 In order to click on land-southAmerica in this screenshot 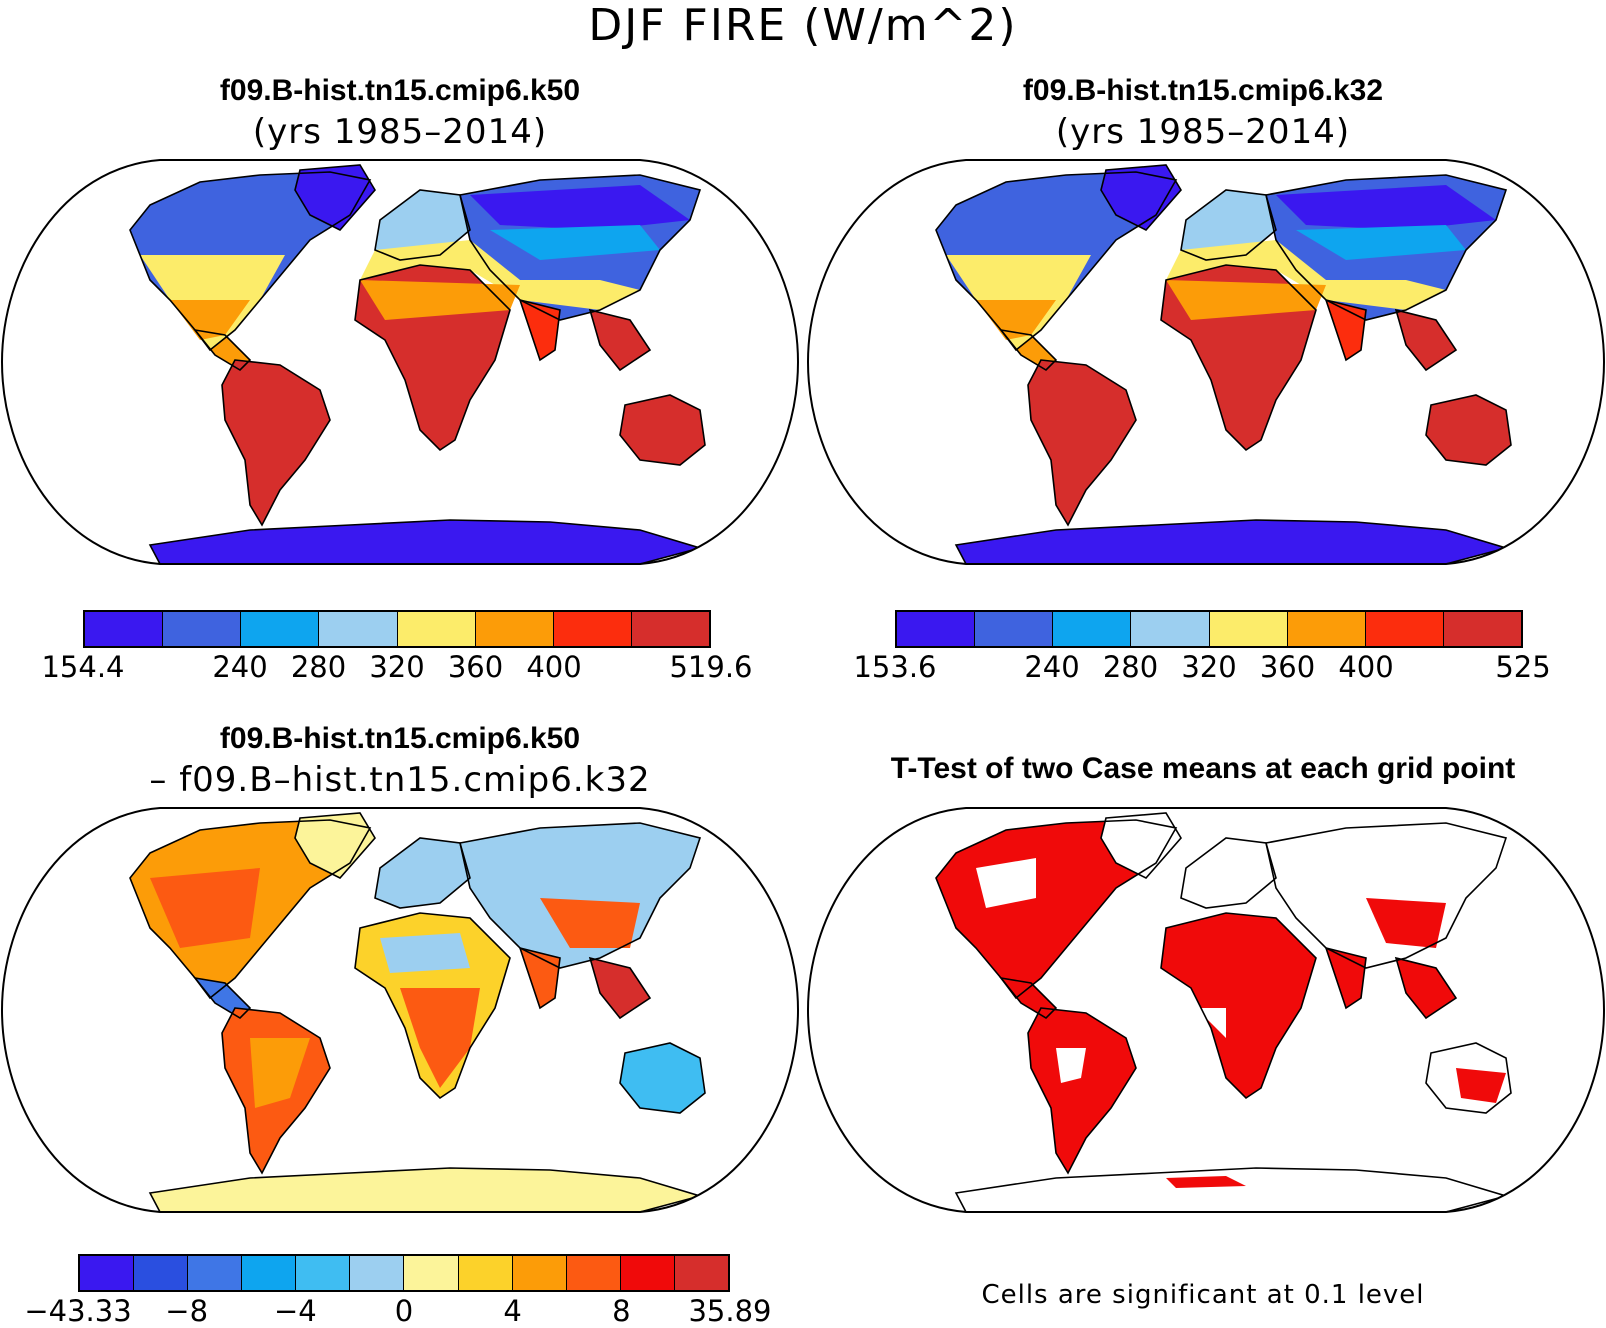, I will do `click(276, 442)`.